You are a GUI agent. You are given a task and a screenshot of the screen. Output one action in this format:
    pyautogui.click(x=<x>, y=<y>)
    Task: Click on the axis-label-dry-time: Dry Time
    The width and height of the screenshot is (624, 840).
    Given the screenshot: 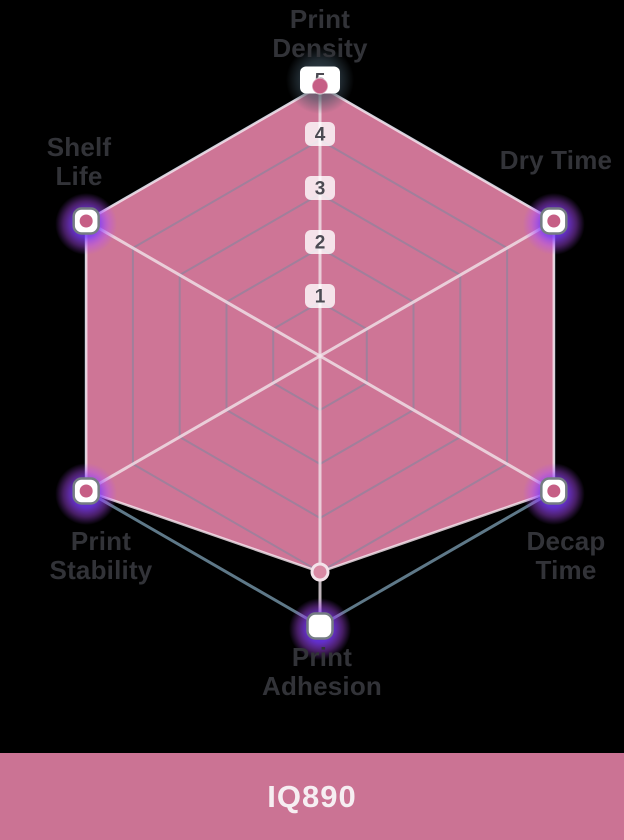 What is the action you would take?
    pyautogui.click(x=556, y=160)
    